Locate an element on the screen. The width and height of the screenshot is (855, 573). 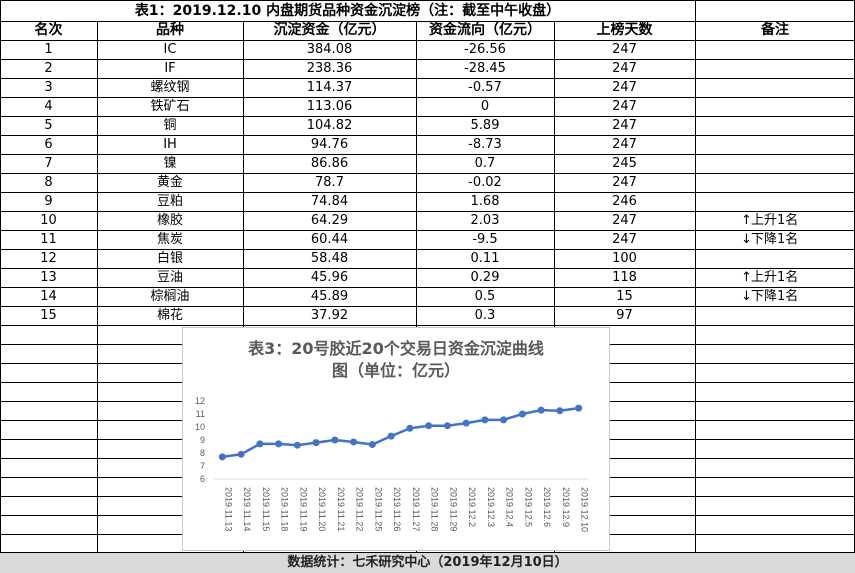
header-note: 备注 is located at coordinates (775, 30).